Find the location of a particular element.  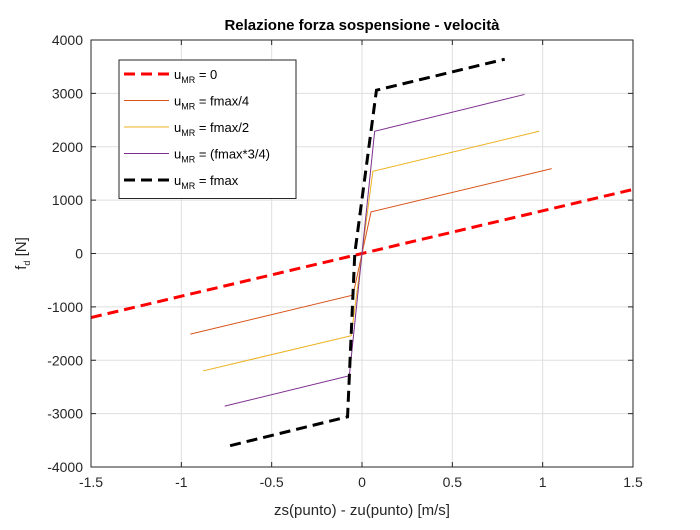

y-tick-label: 1000 is located at coordinates (67, 200).